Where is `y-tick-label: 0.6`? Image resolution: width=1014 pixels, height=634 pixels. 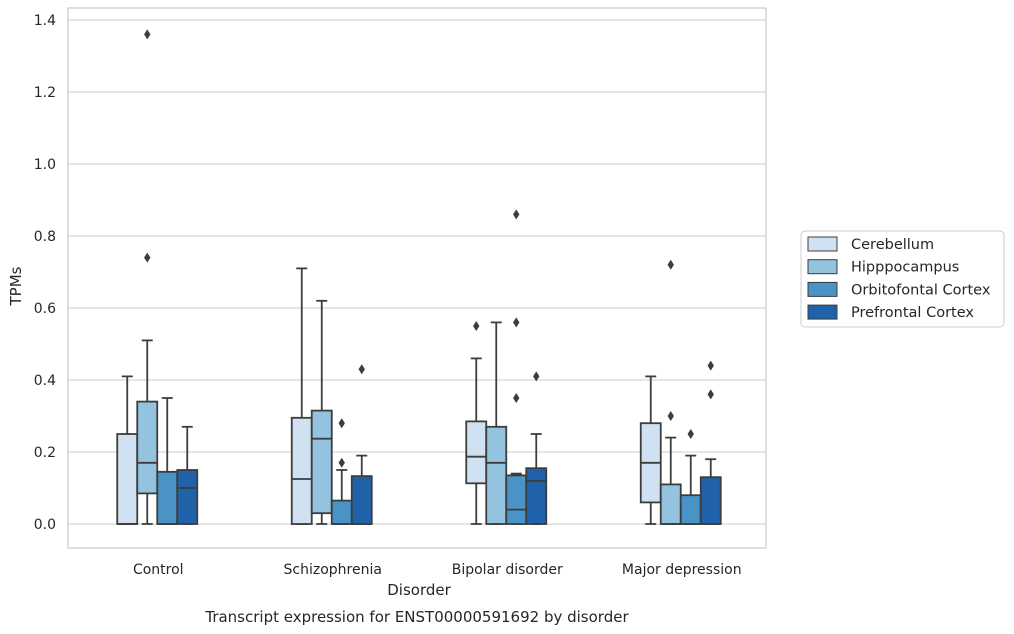
y-tick-label: 0.6 is located at coordinates (45, 309).